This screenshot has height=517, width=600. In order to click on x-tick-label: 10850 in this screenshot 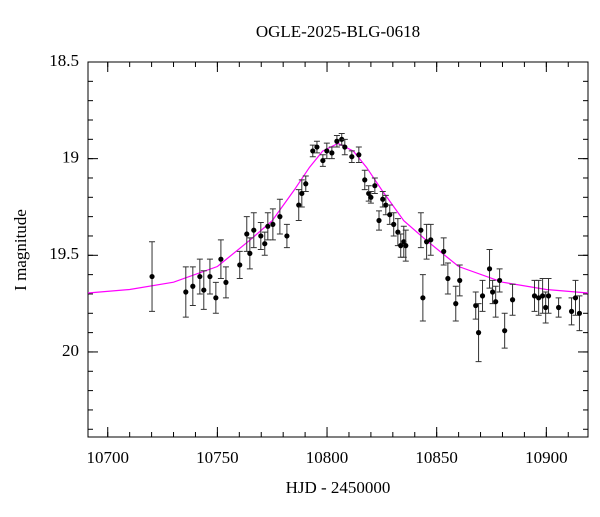, I will do `click(436, 457)`.